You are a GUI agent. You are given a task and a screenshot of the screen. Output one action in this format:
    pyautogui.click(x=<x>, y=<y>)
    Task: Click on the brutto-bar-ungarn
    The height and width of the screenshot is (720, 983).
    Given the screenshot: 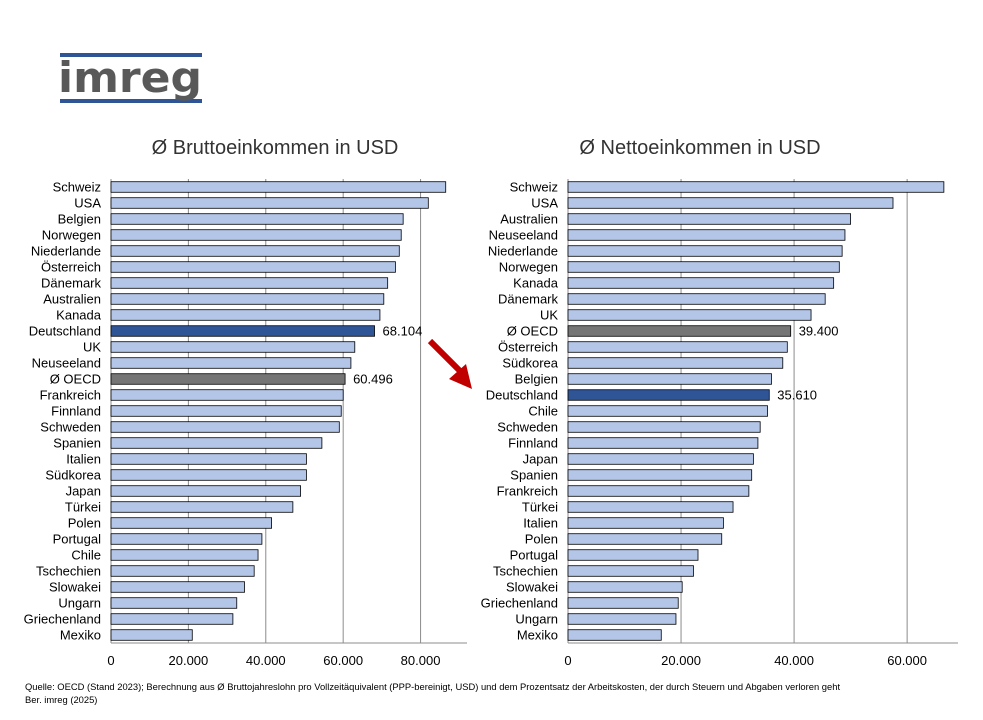 What is the action you would take?
    pyautogui.click(x=174, y=603)
    